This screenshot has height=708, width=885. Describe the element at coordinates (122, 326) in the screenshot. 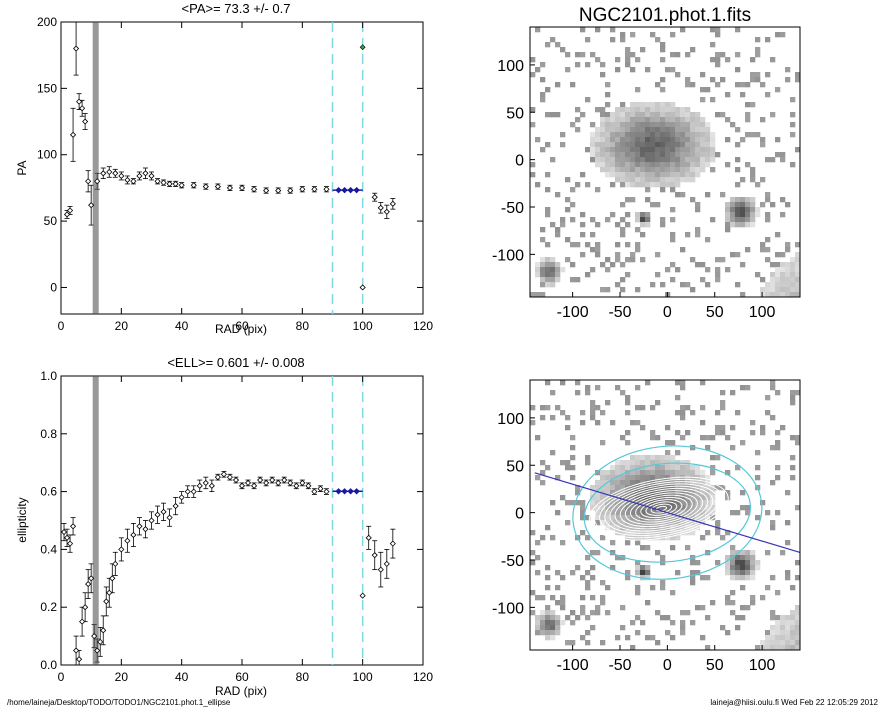

I see `x-tick-label: 20` at that location.